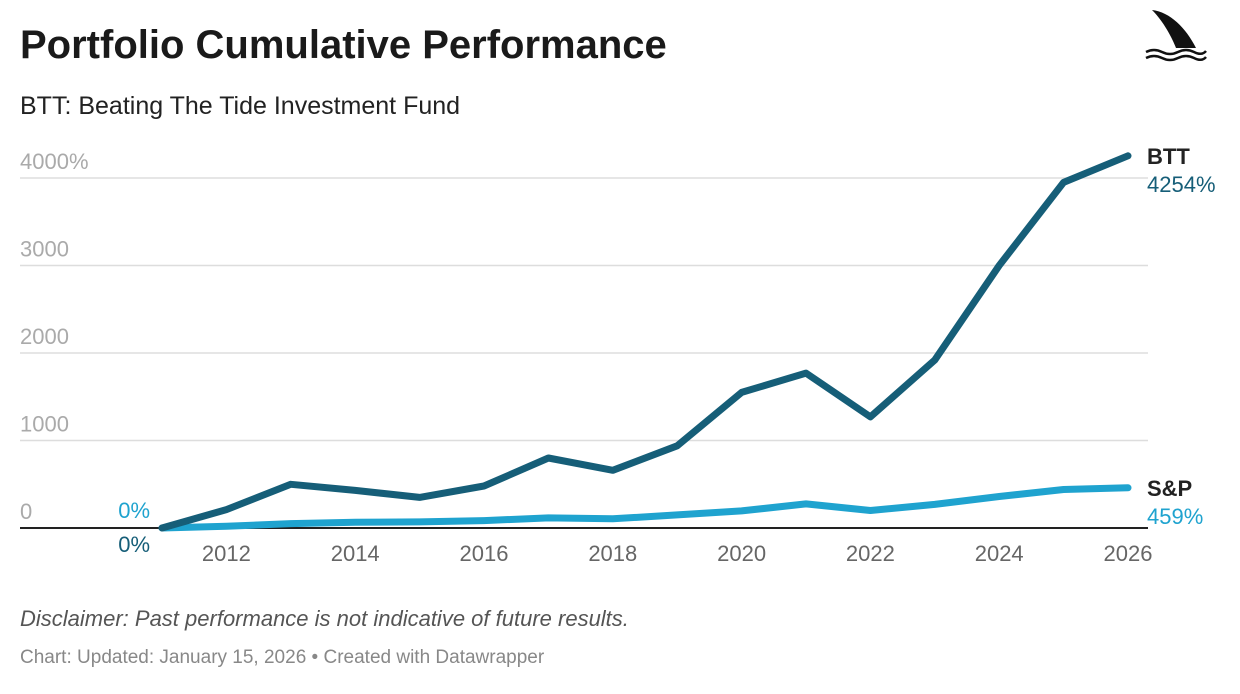 The image size is (1240, 694). Describe the element at coordinates (1128, 553) in the screenshot. I see `x-tick-label: 2026` at that location.